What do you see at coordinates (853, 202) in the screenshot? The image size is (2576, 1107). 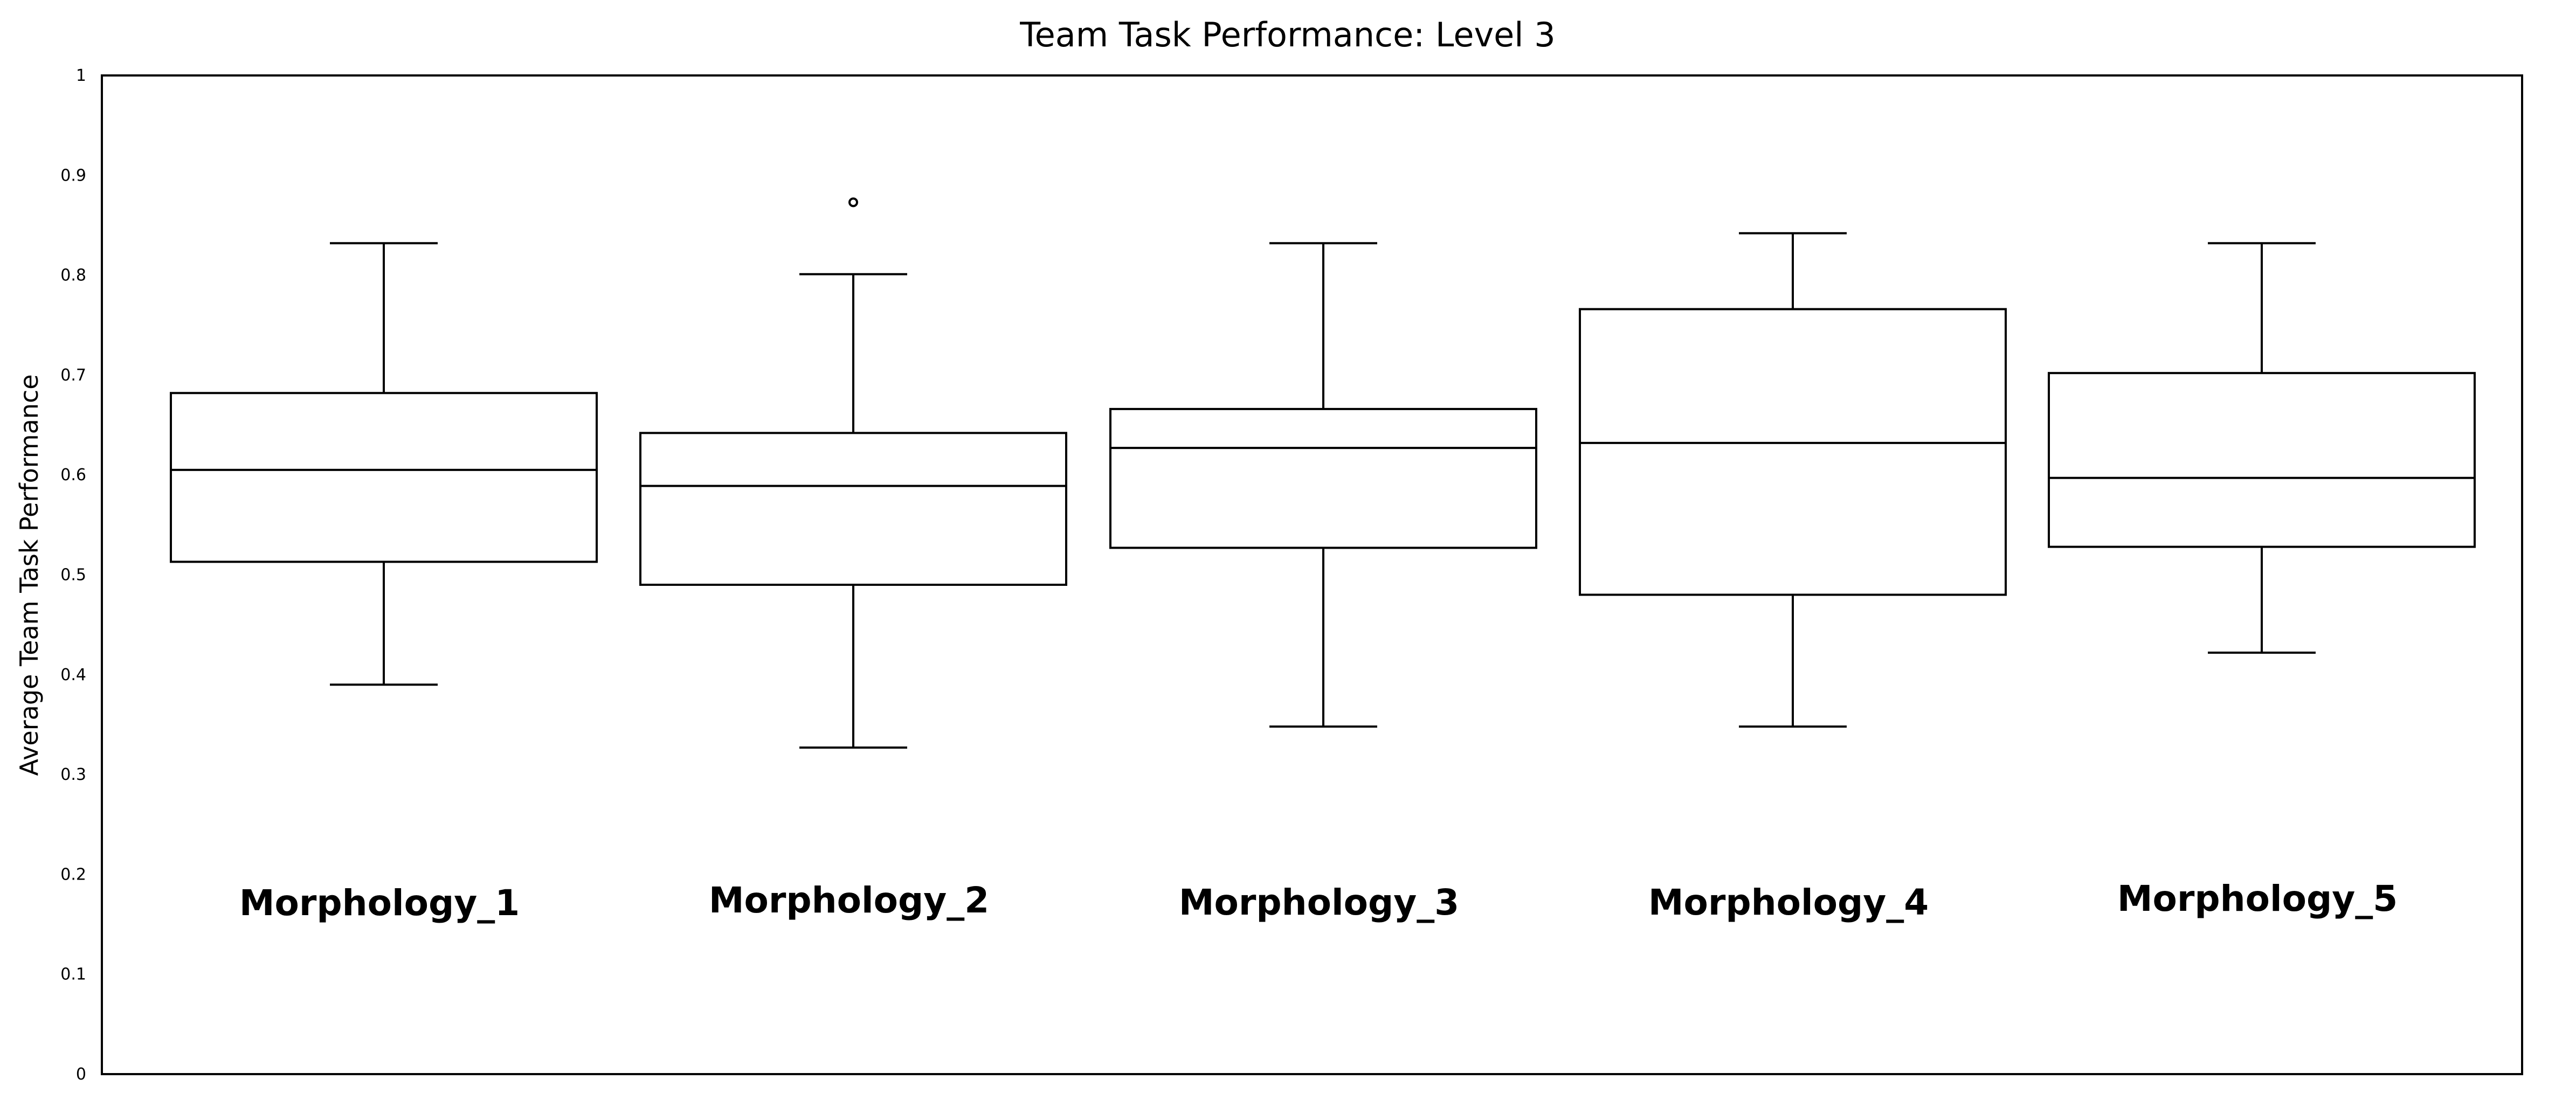 I see `outlier-point` at bounding box center [853, 202].